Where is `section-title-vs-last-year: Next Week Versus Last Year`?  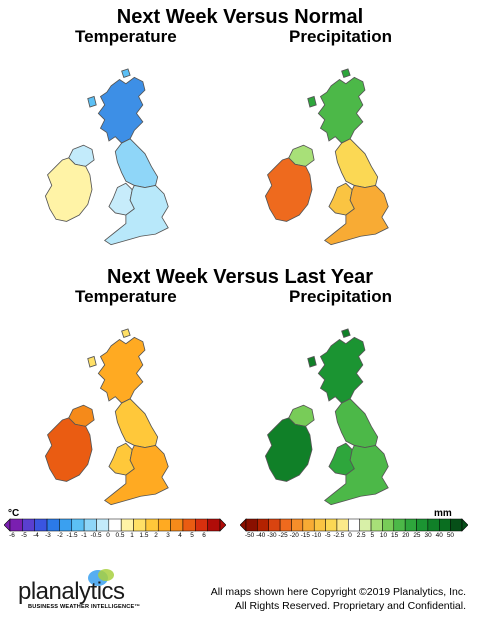
section-title-vs-last-year: Next Week Versus Last Year is located at coordinates (240, 277).